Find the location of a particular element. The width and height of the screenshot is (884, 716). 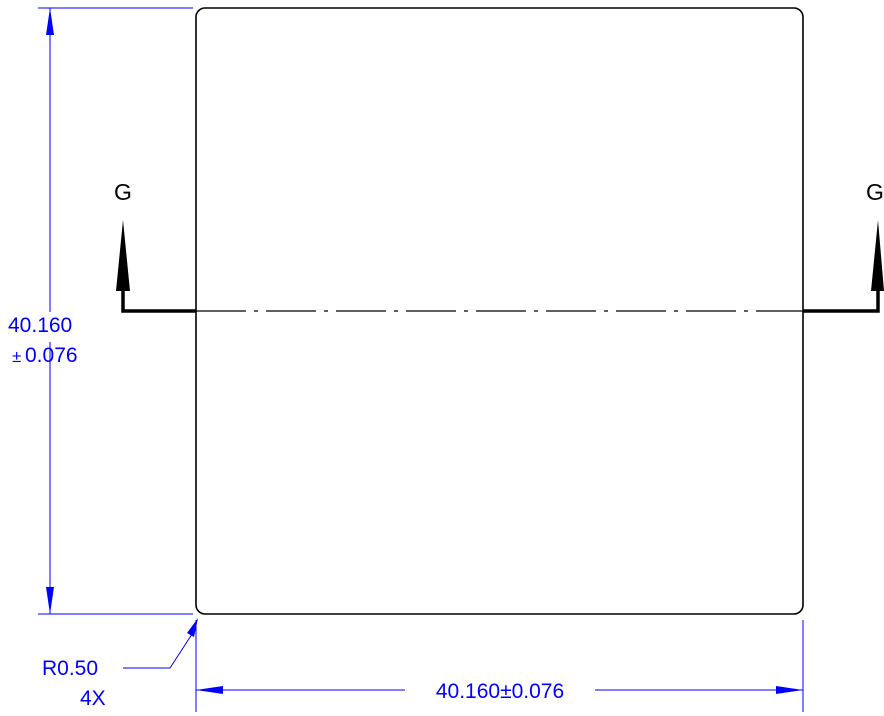

vertical-dimension-value: 40.160 is located at coordinates (40, 325).